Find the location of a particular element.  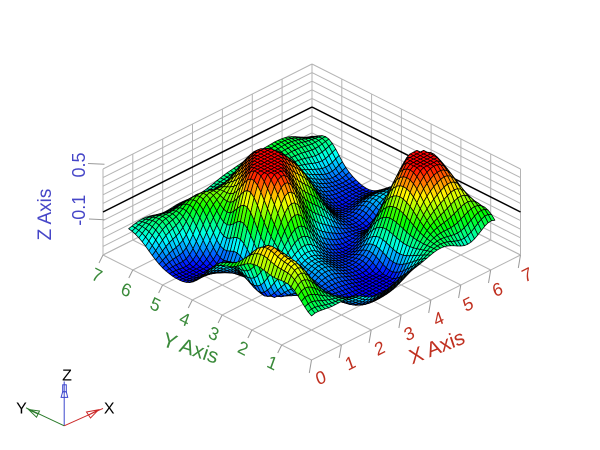

svg-text: -0.1 is located at coordinates (79, 210).